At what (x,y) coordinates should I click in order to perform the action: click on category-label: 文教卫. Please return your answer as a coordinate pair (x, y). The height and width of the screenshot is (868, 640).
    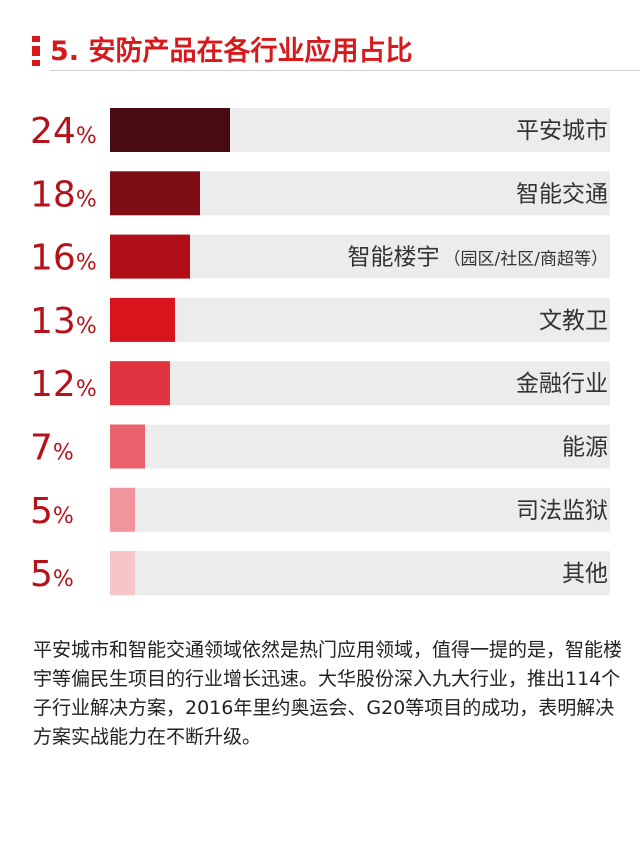
    Looking at the image, I should click on (573, 321).